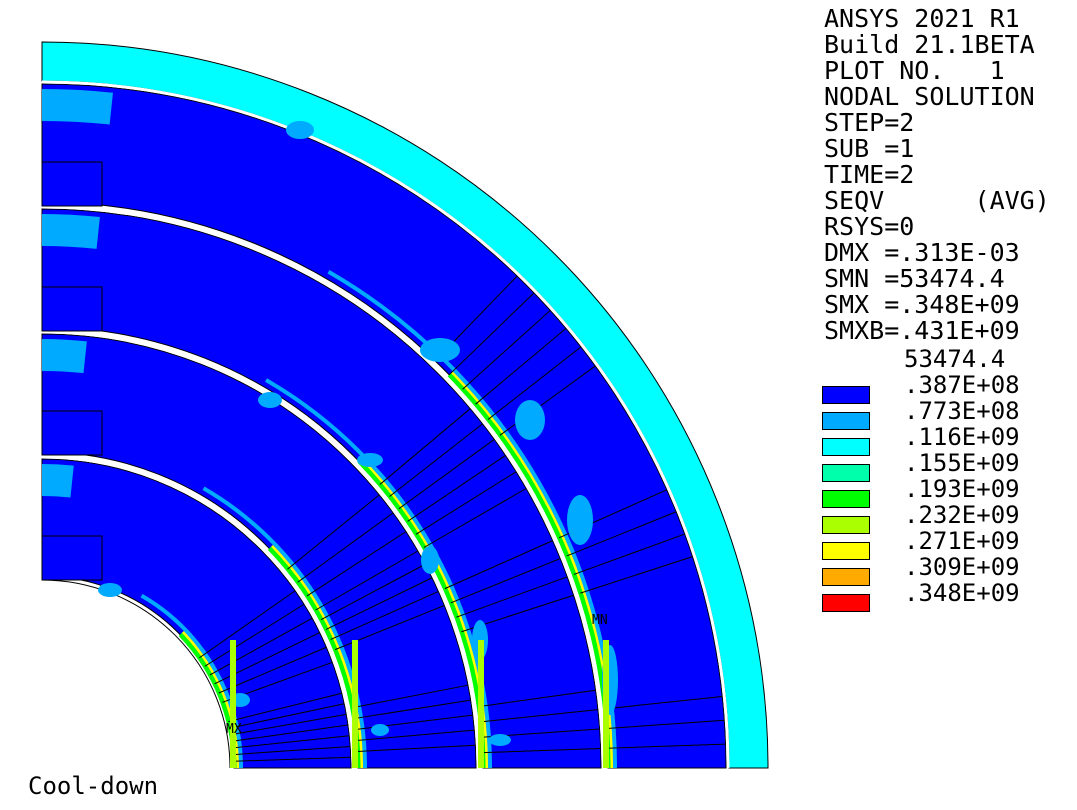 The height and width of the screenshot is (810, 1077). What do you see at coordinates (929, 96) in the screenshot?
I see `info-line: NODAL SOLUTION` at bounding box center [929, 96].